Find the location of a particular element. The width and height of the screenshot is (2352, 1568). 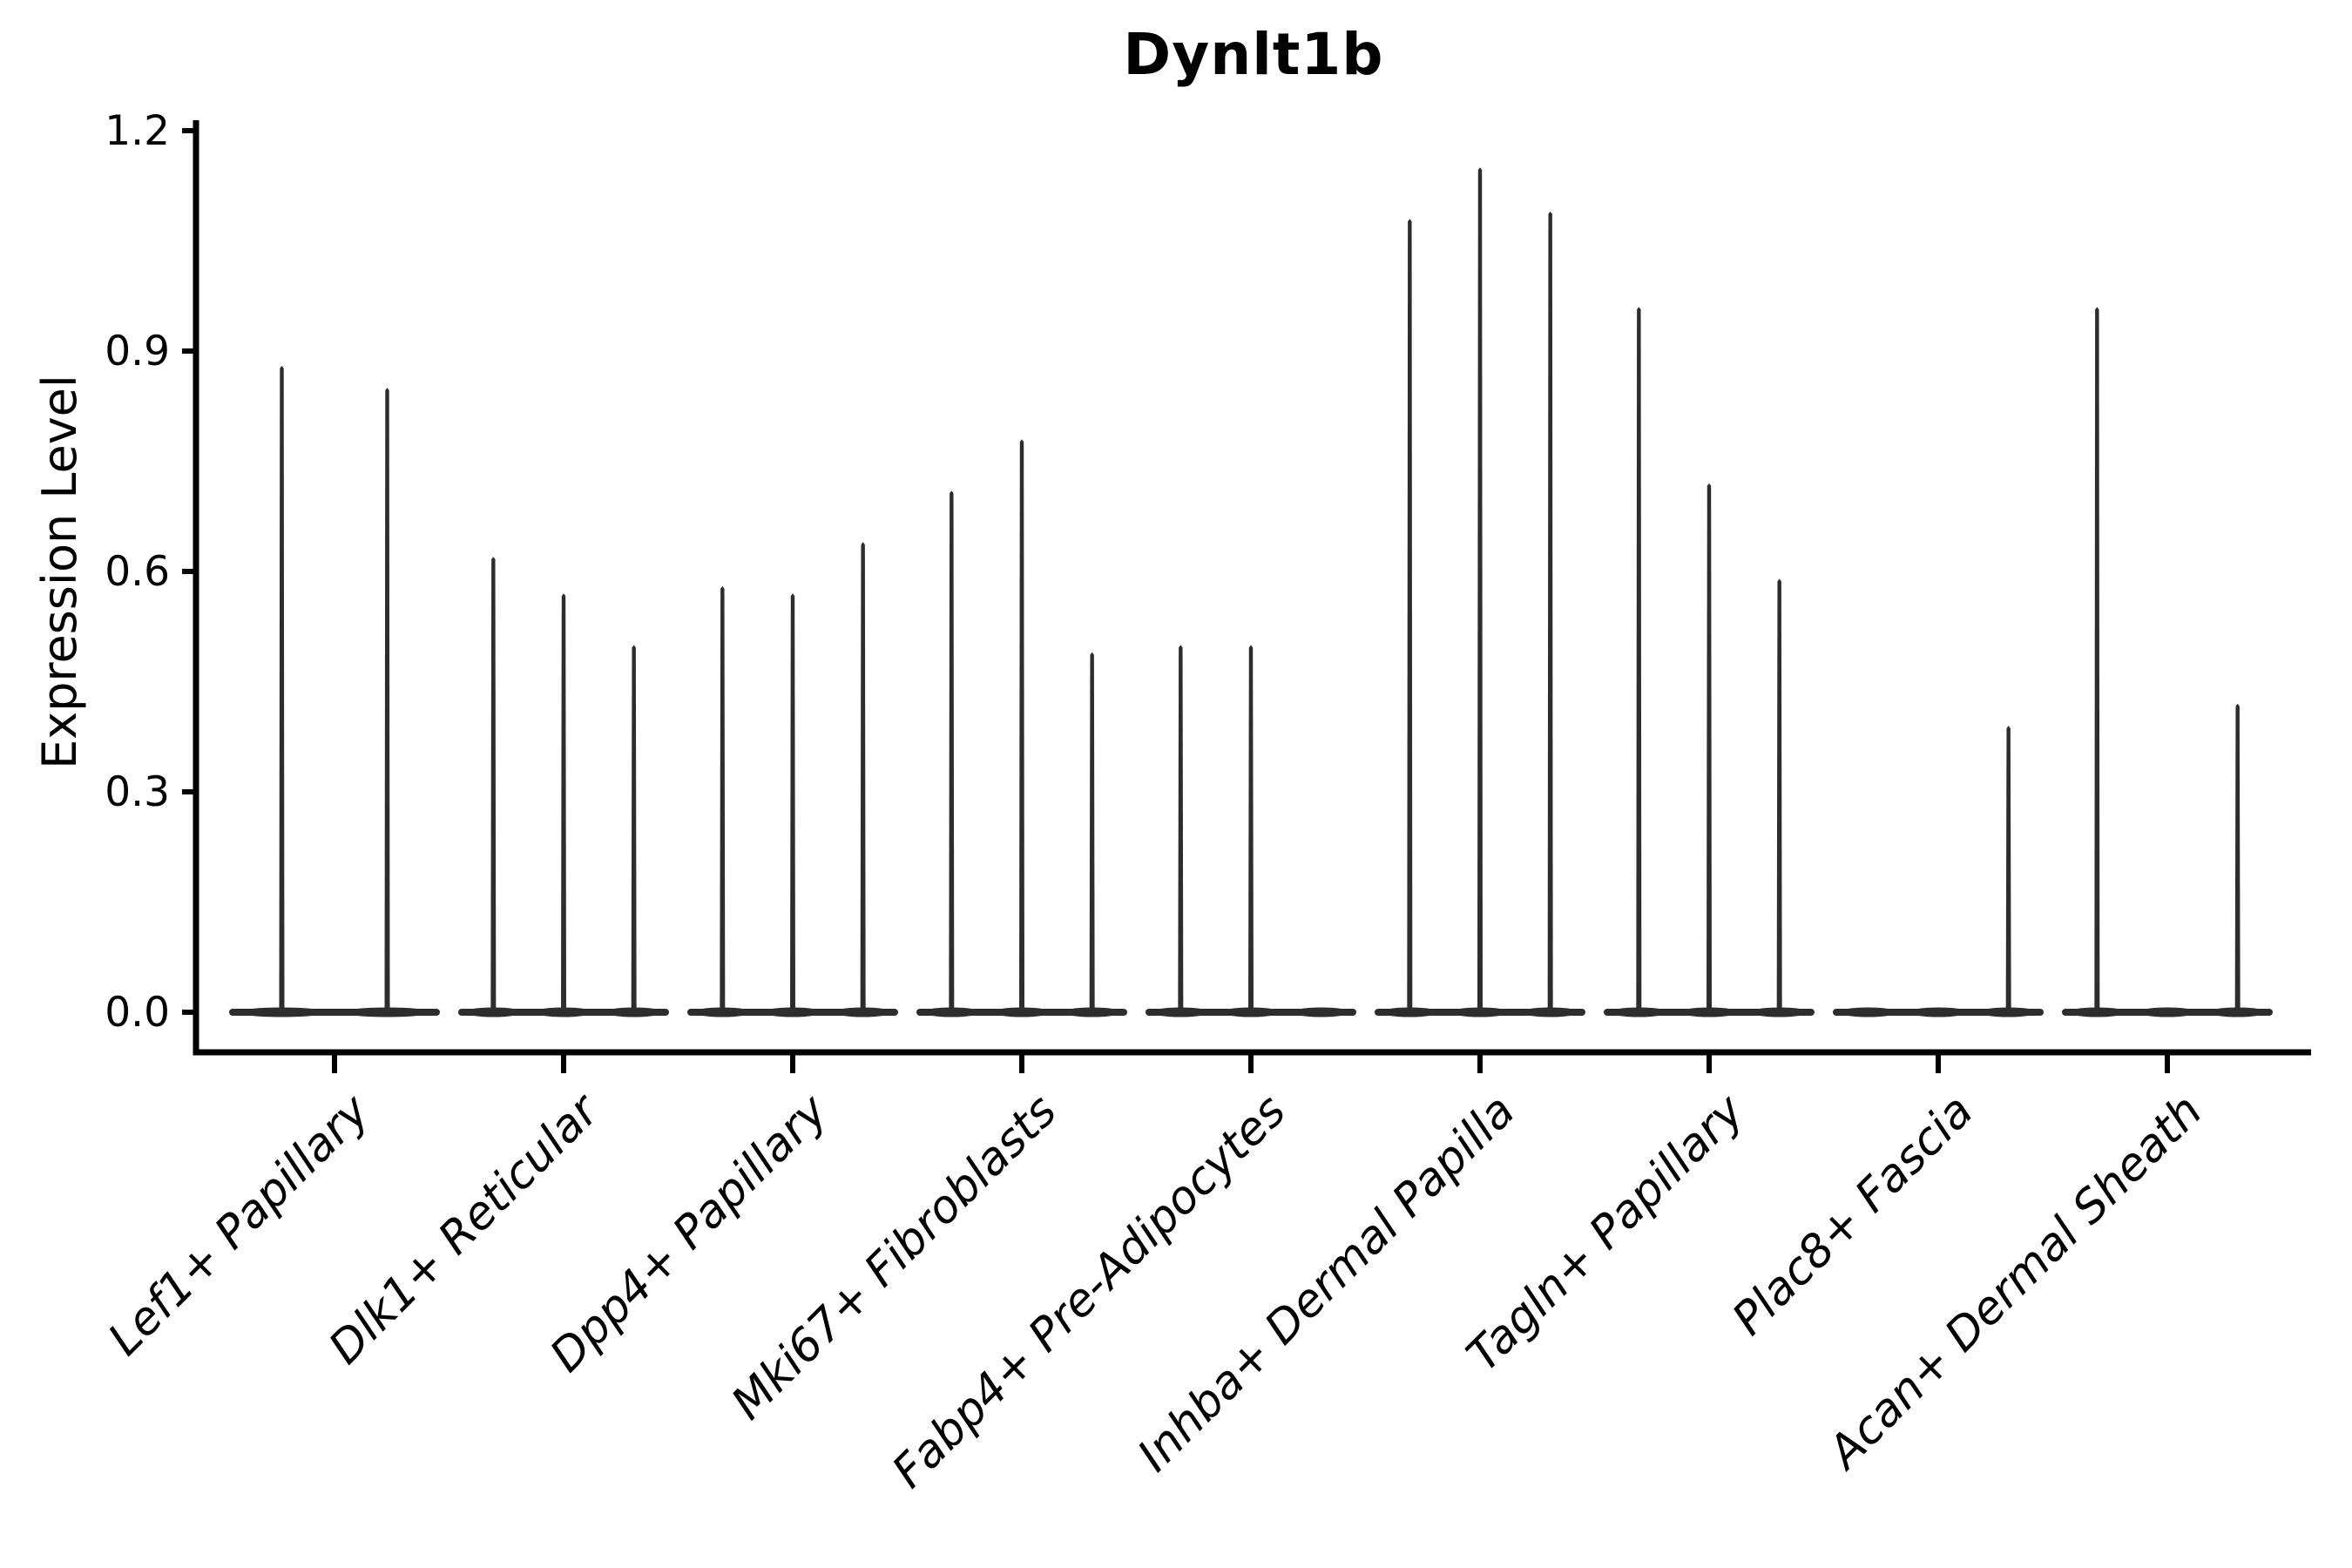

x-tick-label: Plac8+ Fascia is located at coordinates (1854, 1215).